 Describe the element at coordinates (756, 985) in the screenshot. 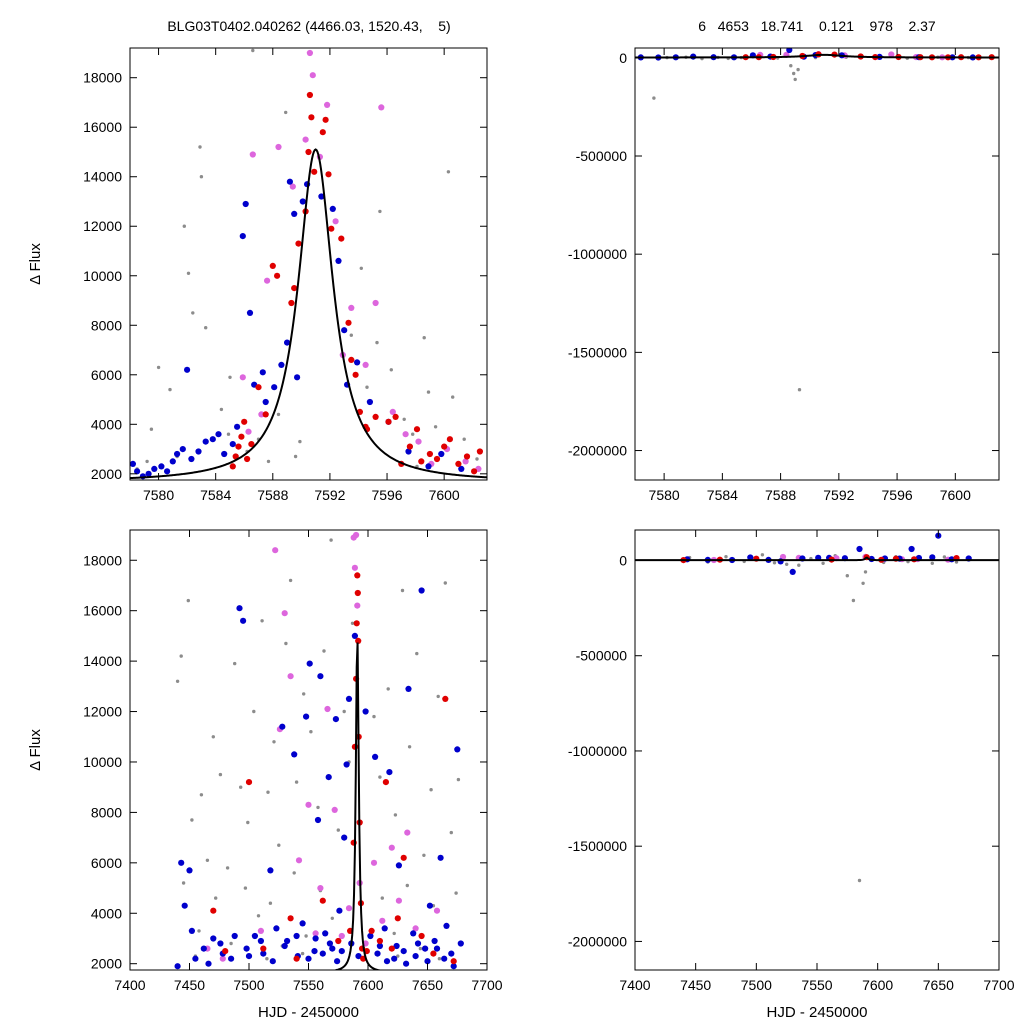

I see `x-tick-label: 7500` at that location.